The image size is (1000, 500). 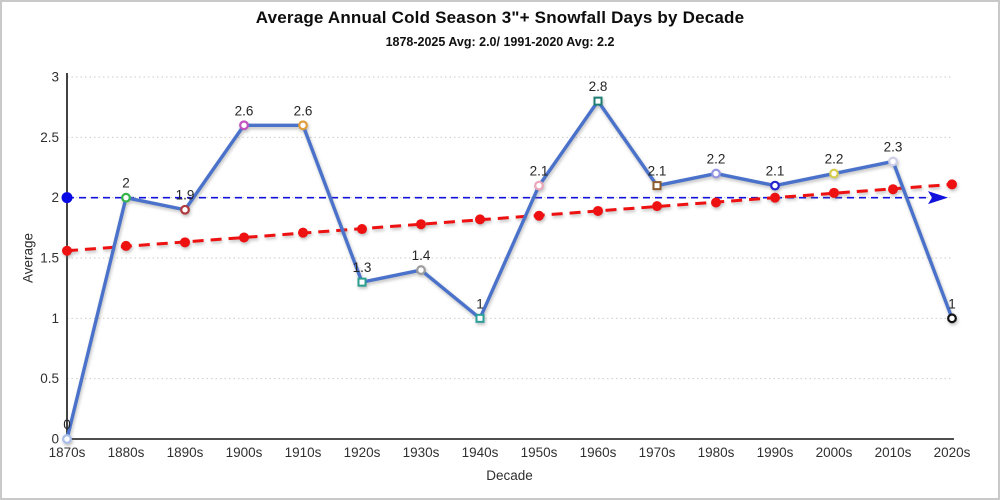 I want to click on trend-line, so click(x=509, y=217).